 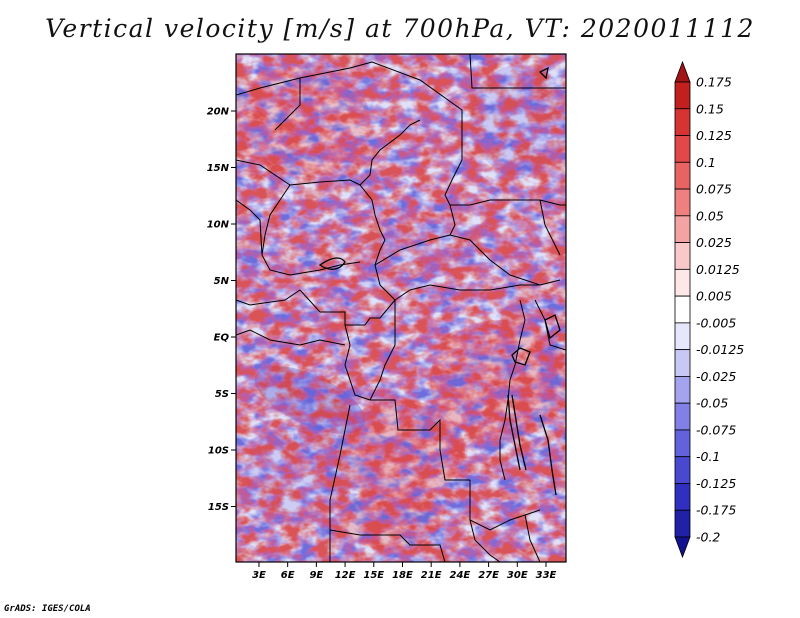 I want to click on colorbar-level-label: 0.1, so click(x=706, y=162).